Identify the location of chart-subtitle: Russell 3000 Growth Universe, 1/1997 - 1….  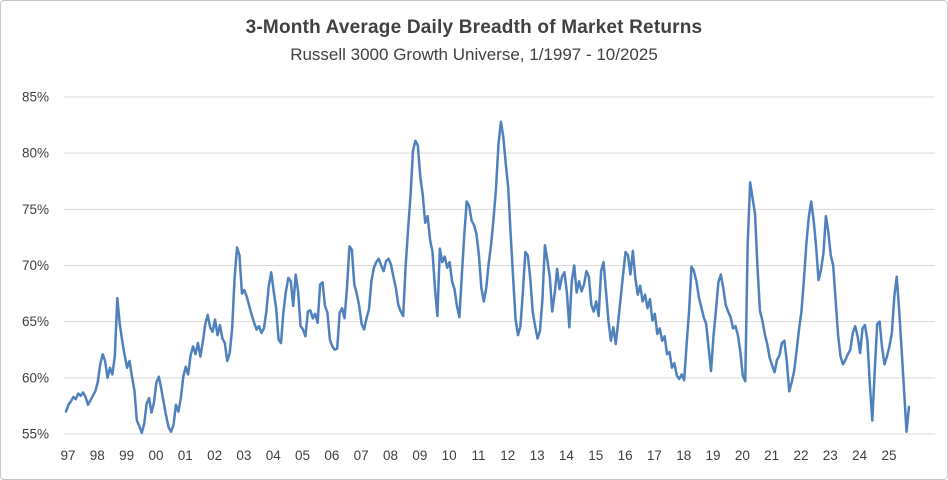
(474, 54).